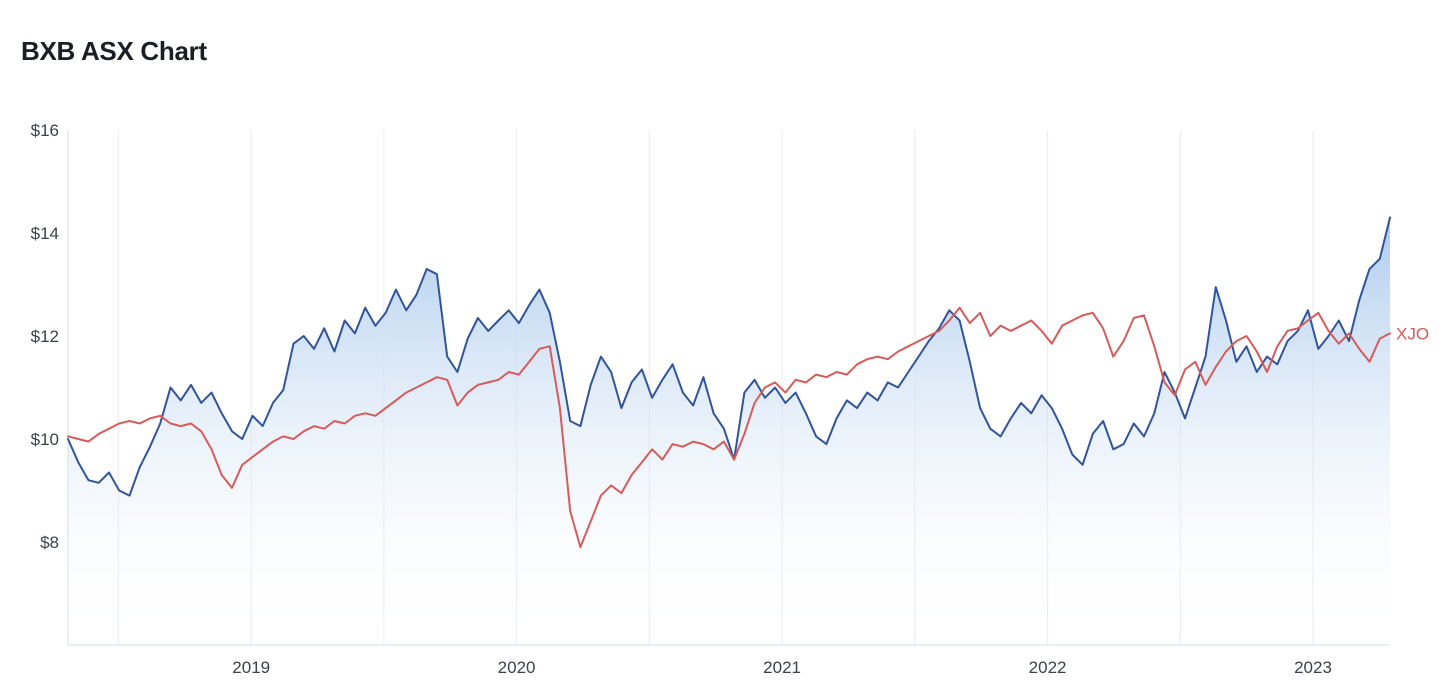 The height and width of the screenshot is (700, 1454). What do you see at coordinates (517, 667) in the screenshot?
I see `x-axis-label: 2020` at bounding box center [517, 667].